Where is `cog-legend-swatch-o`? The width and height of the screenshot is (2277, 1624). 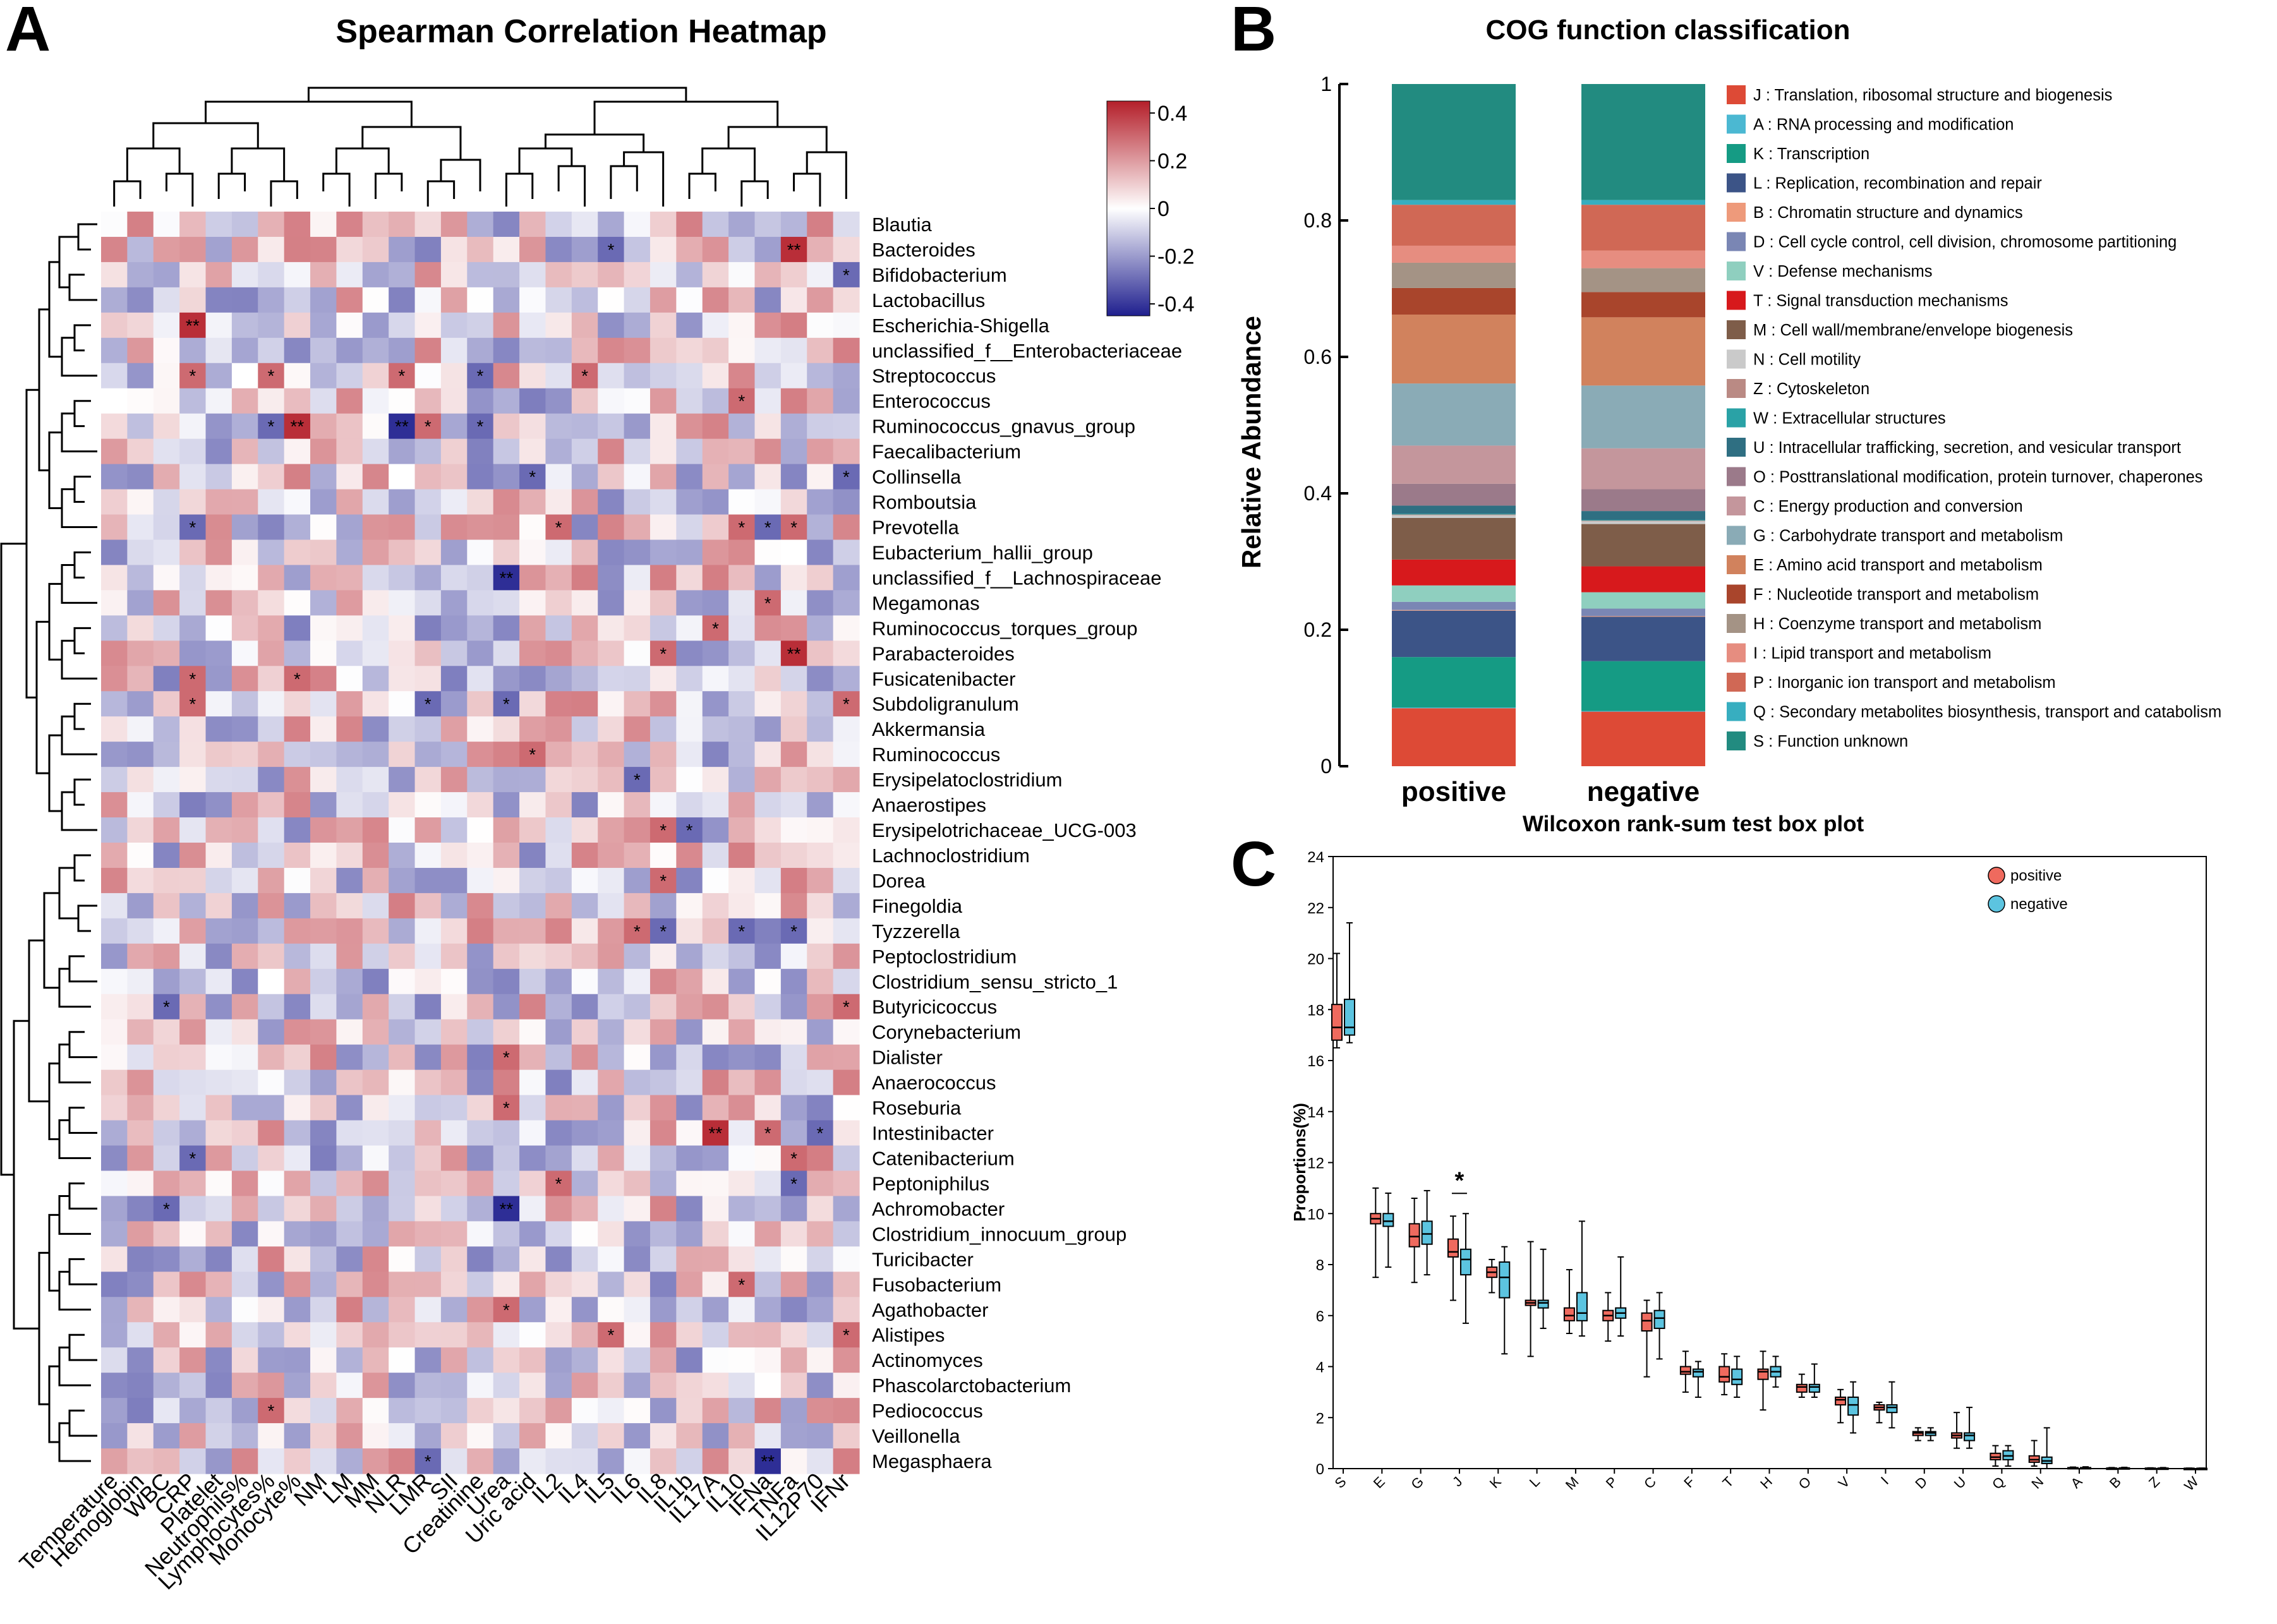
cog-legend-swatch-o is located at coordinates (1736, 476).